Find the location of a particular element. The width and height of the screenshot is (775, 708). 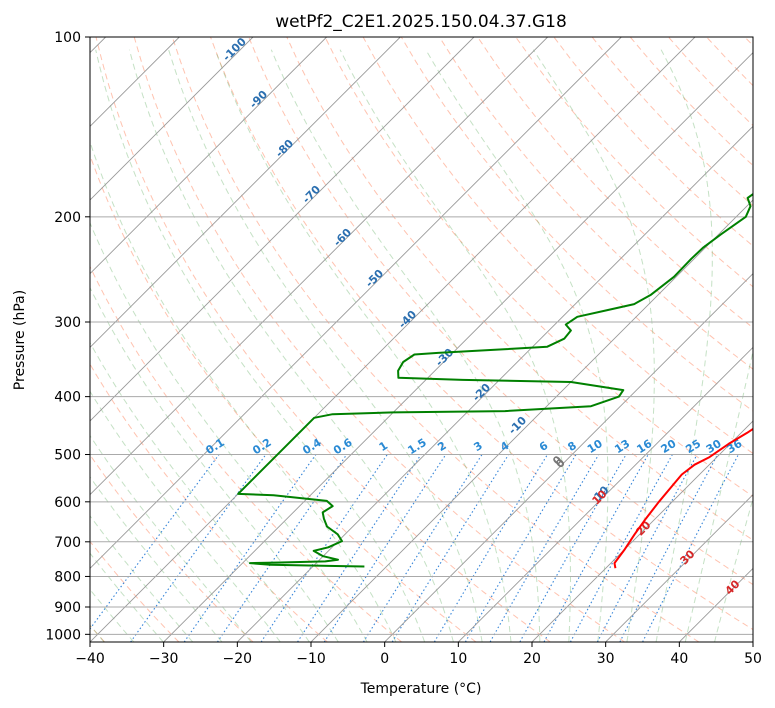

y-tick-label: 400 is located at coordinates (67, 398).